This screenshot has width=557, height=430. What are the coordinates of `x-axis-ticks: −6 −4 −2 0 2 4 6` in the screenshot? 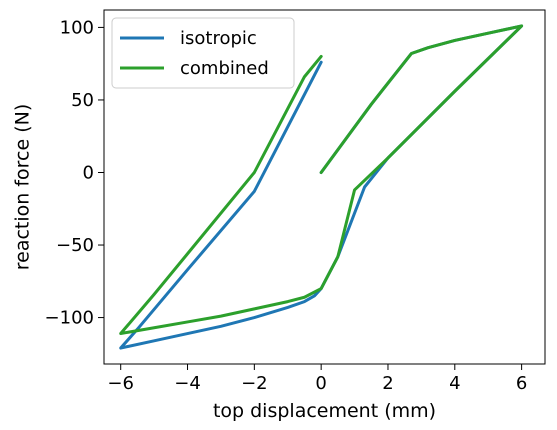 It's located at (317, 379).